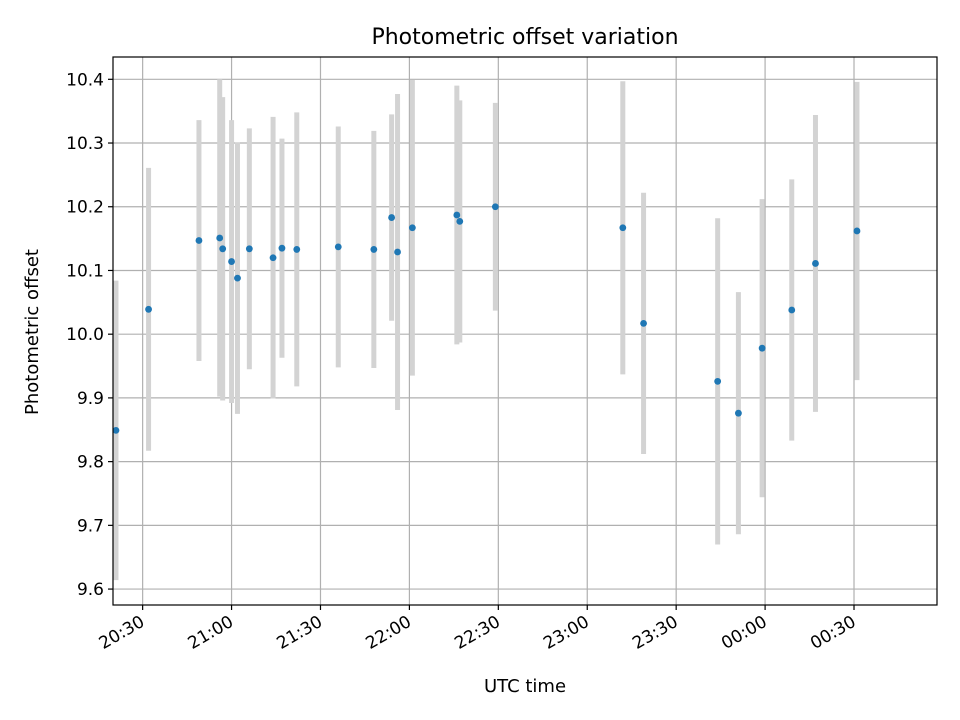 The image size is (960, 720). I want to click on y-tick-label: 9.8, so click(90, 463).